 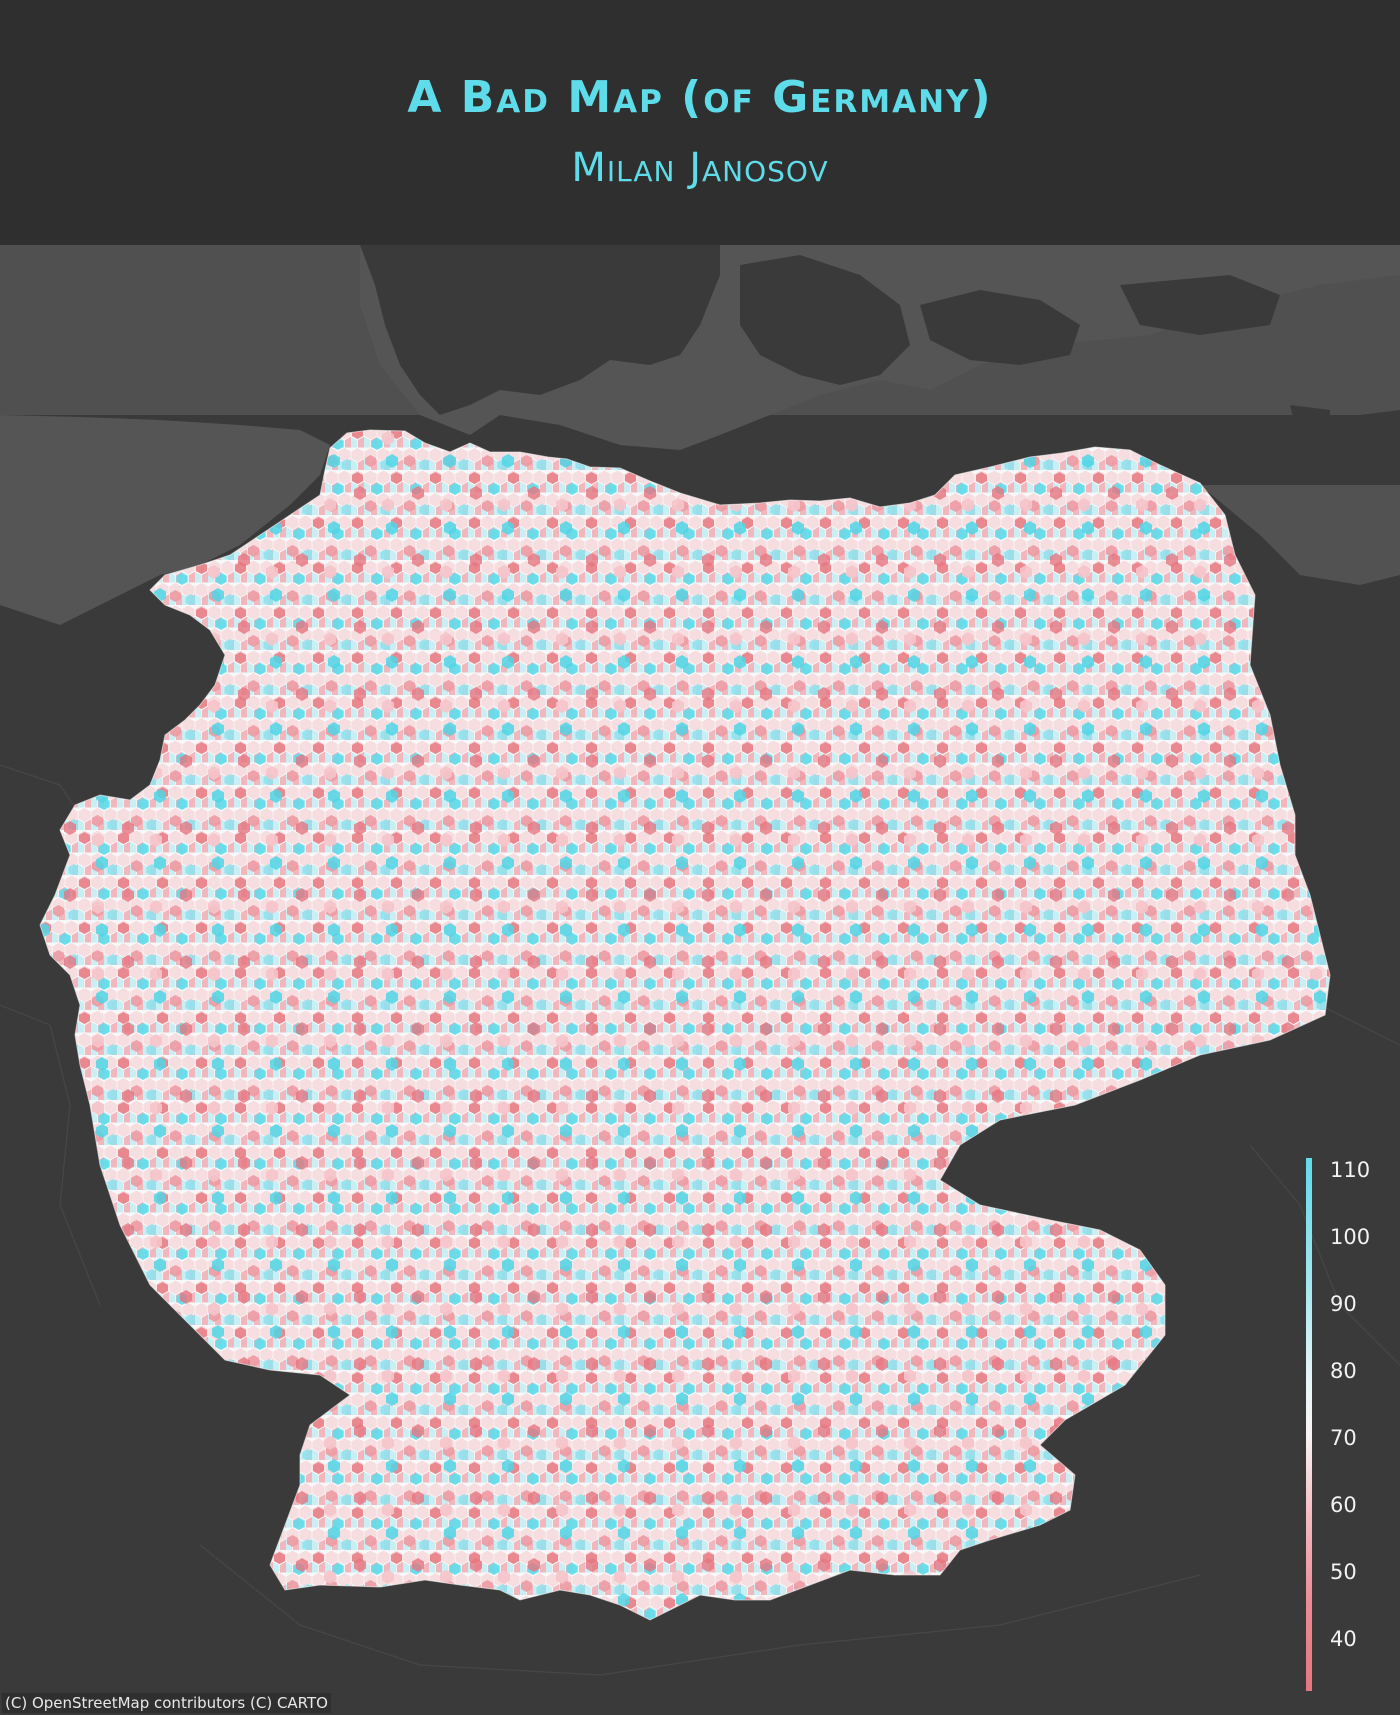 I want to click on colorbar-tick: 90, so click(x=1343, y=1304).